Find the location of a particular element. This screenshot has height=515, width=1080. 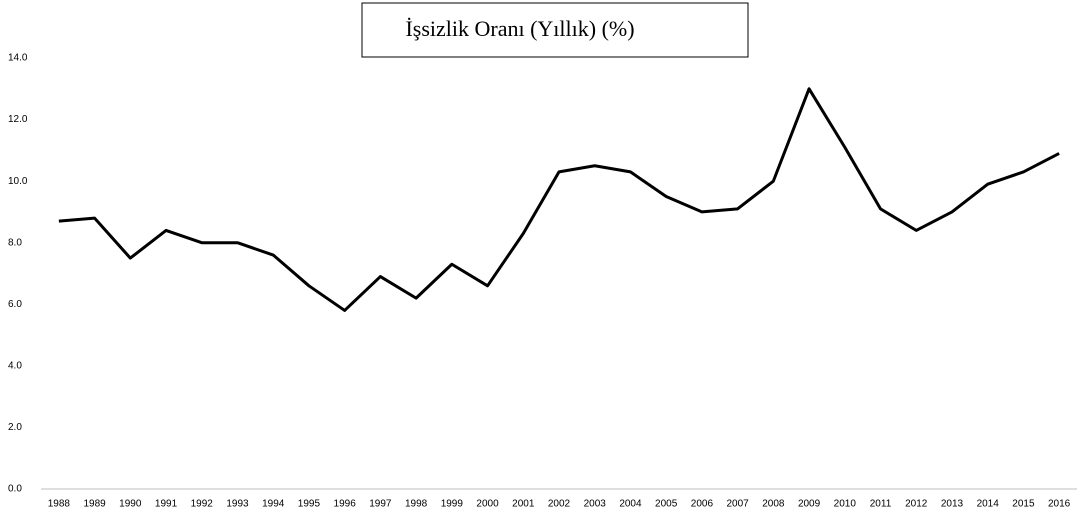

x-tick-label: 2009 is located at coordinates (809, 504).